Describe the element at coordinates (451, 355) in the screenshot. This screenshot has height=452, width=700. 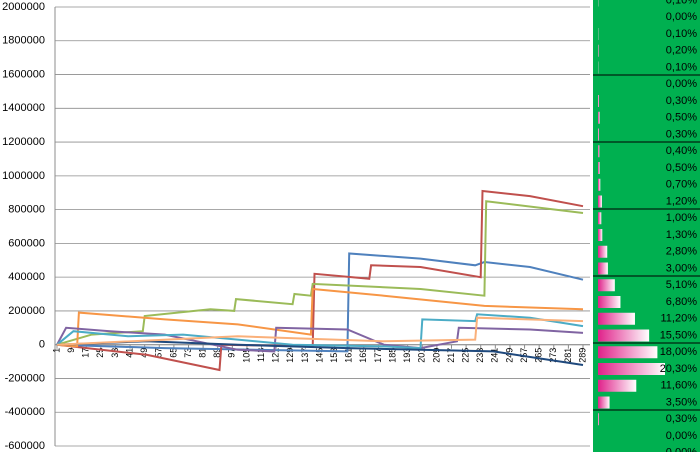
I see `x-tick-label: 217` at that location.